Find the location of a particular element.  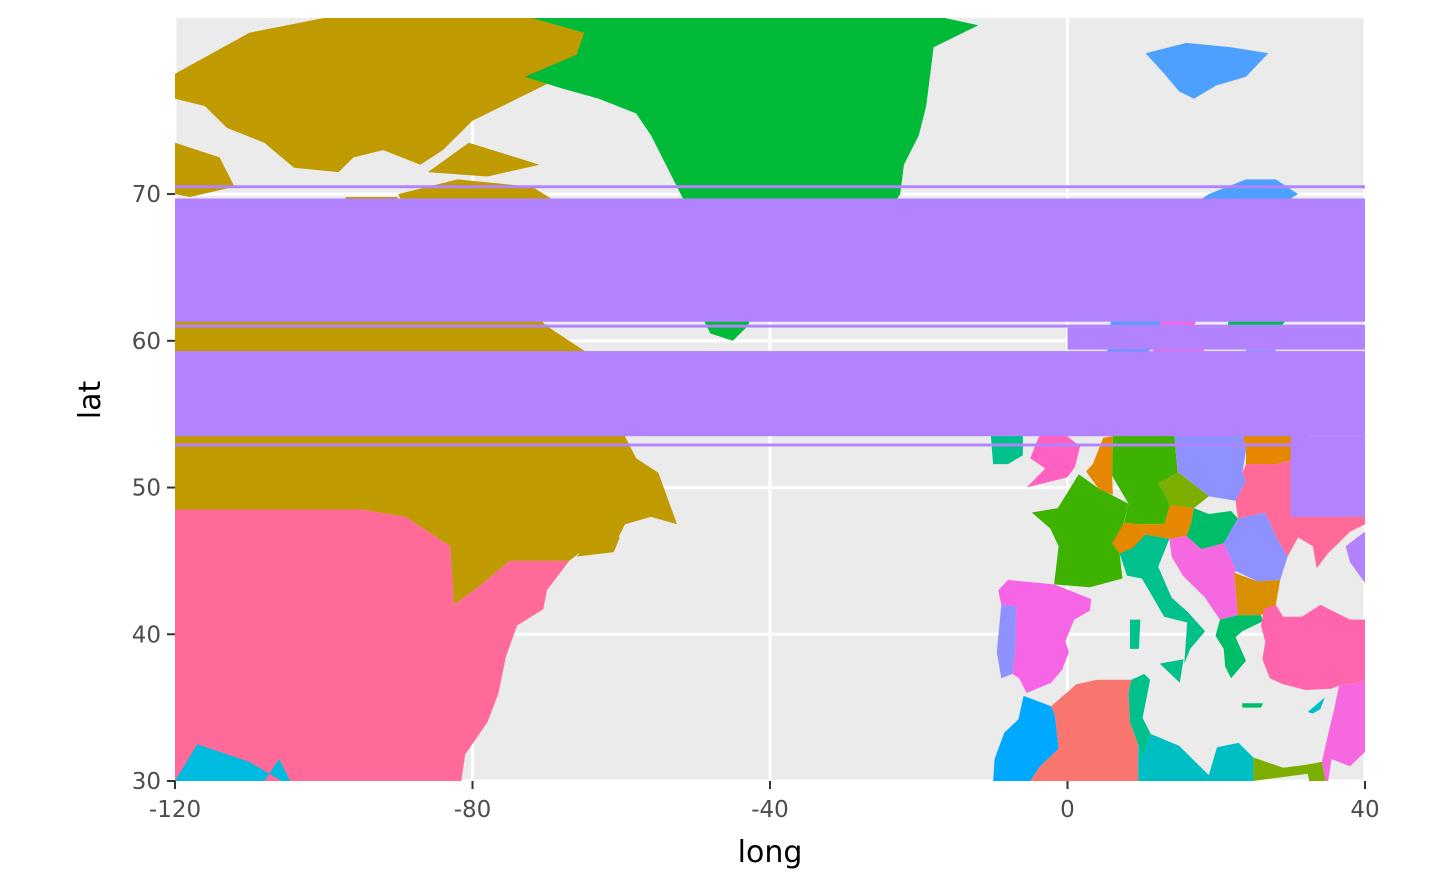

region-cyprus is located at coordinates (1316, 705).